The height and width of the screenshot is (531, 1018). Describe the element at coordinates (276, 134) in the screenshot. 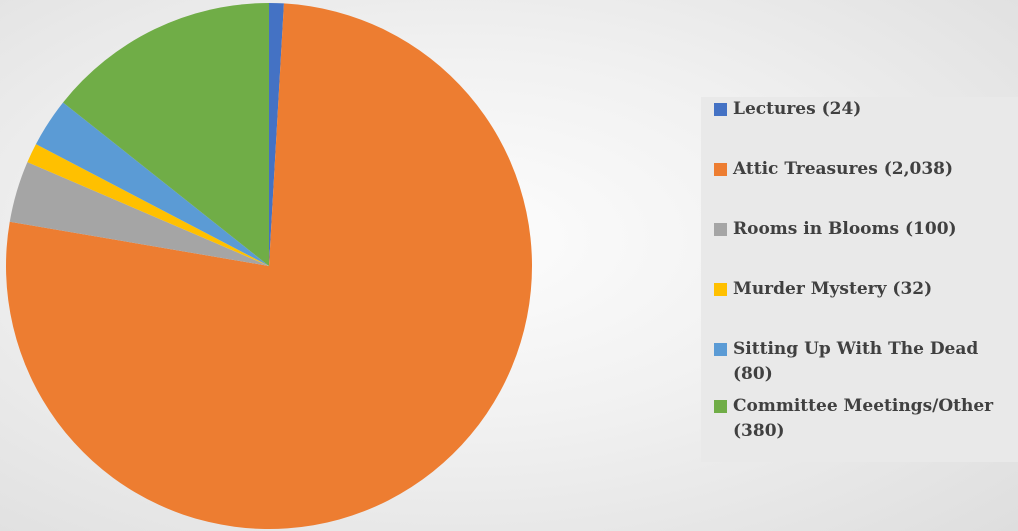

I see `pie-slice-lectures` at that location.